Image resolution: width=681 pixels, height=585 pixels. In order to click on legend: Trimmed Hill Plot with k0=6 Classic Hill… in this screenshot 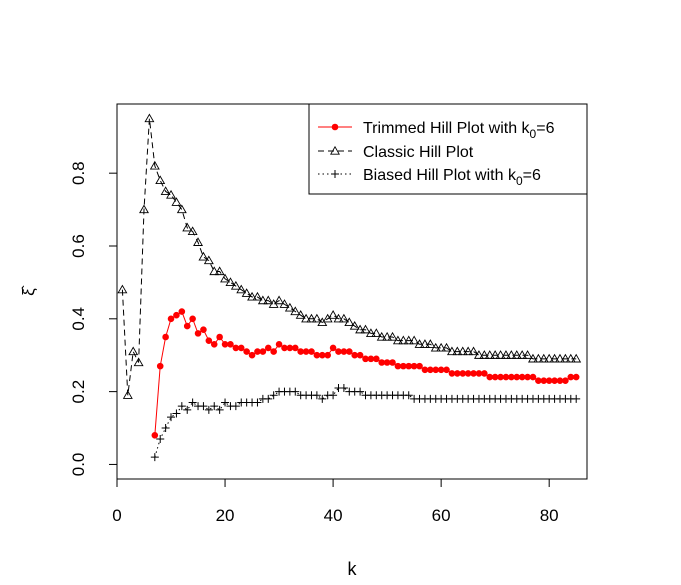, I will do `click(448, 149)`.